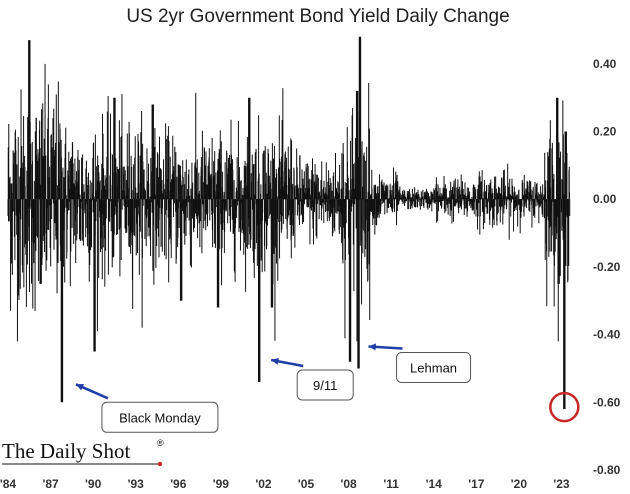 The height and width of the screenshot is (494, 630). I want to click on x-tick-label: '17, so click(476, 484).